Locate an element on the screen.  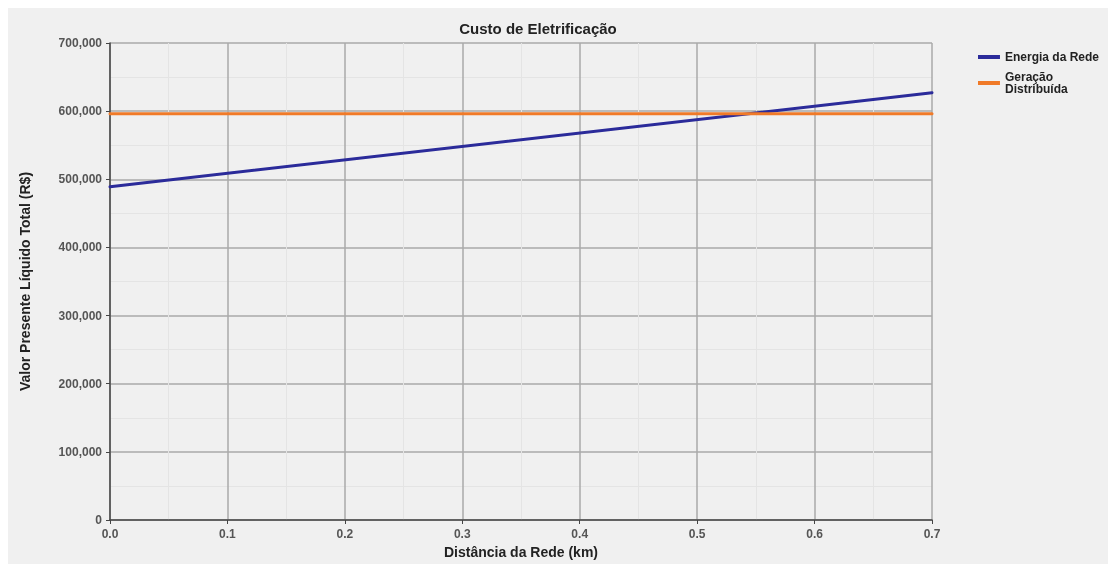
y-axis-title: Valor Presente Líquido Total (R$) is located at coordinates (25, 281).